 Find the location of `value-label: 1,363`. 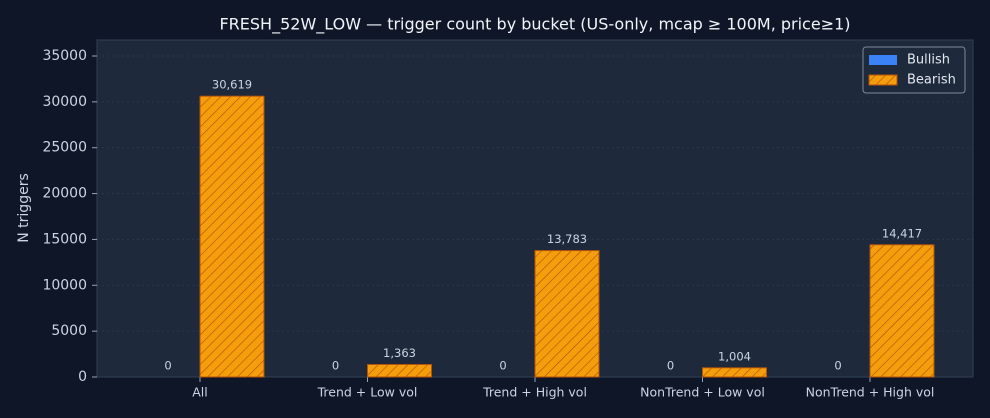

value-label: 1,363 is located at coordinates (399, 353).